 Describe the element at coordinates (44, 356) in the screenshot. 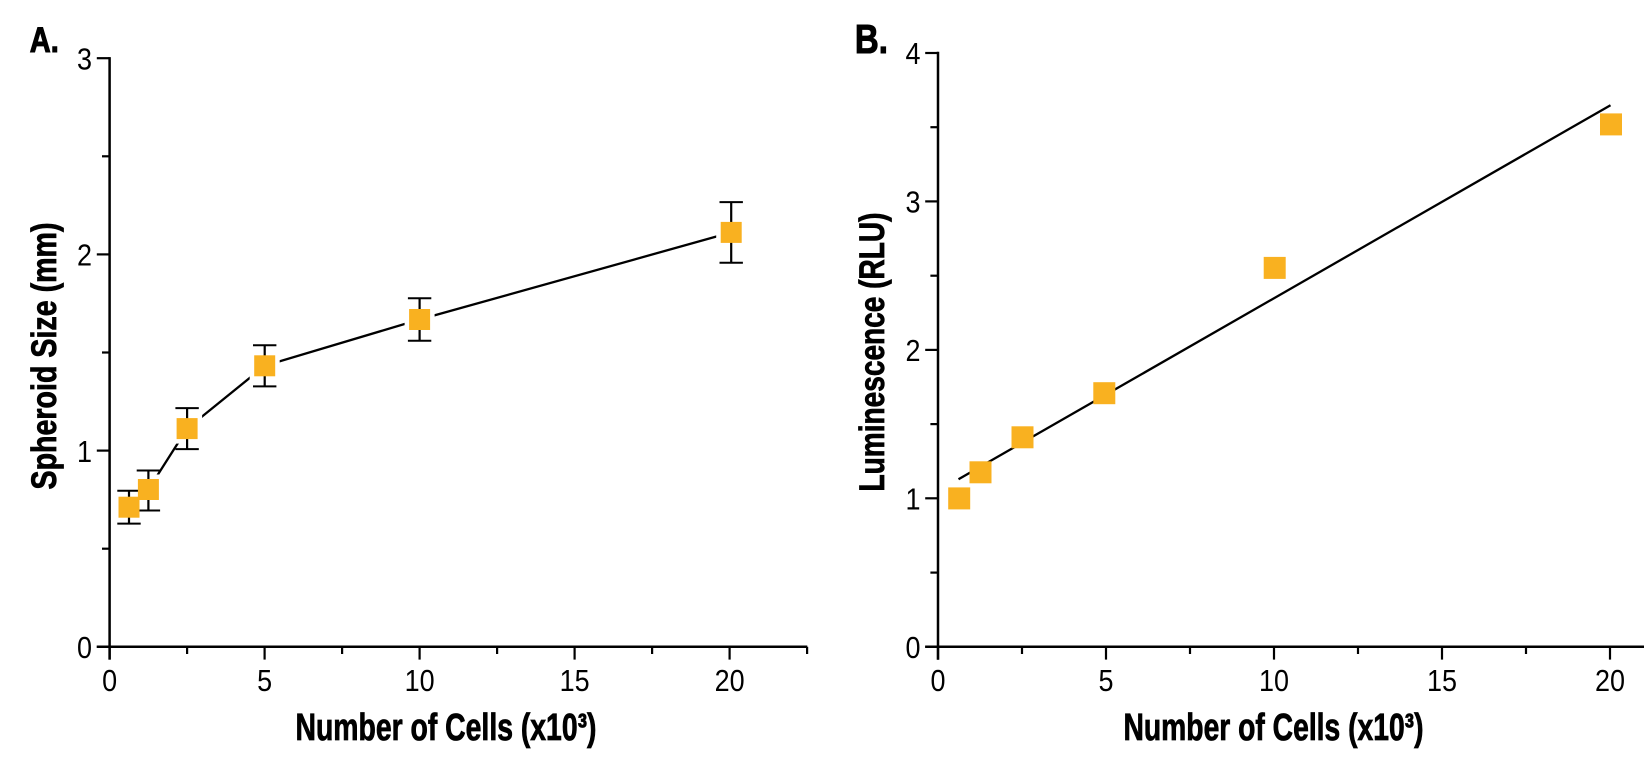

I see `svg-text: Spheroid Size (mm)` at that location.